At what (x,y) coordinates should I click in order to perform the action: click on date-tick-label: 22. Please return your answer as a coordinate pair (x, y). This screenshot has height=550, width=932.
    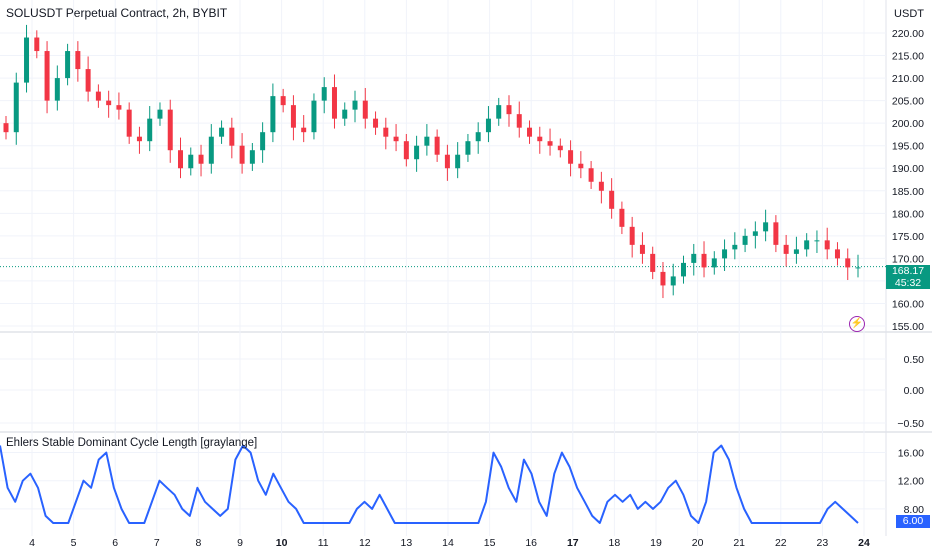
    Looking at the image, I should click on (781, 543).